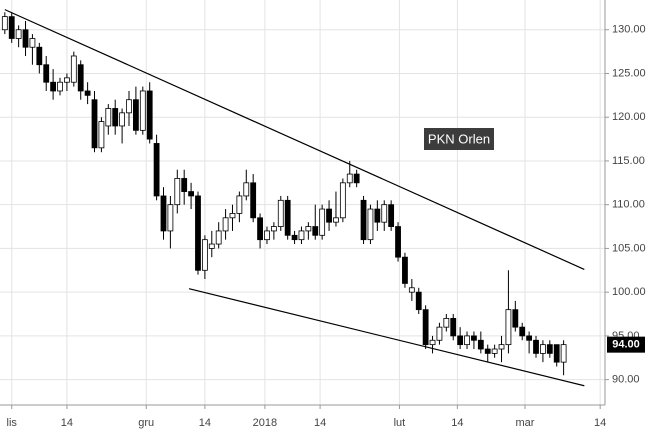 Image resolution: width=646 pixels, height=435 pixels. I want to click on y-tick-label: 105.00, so click(629, 248).